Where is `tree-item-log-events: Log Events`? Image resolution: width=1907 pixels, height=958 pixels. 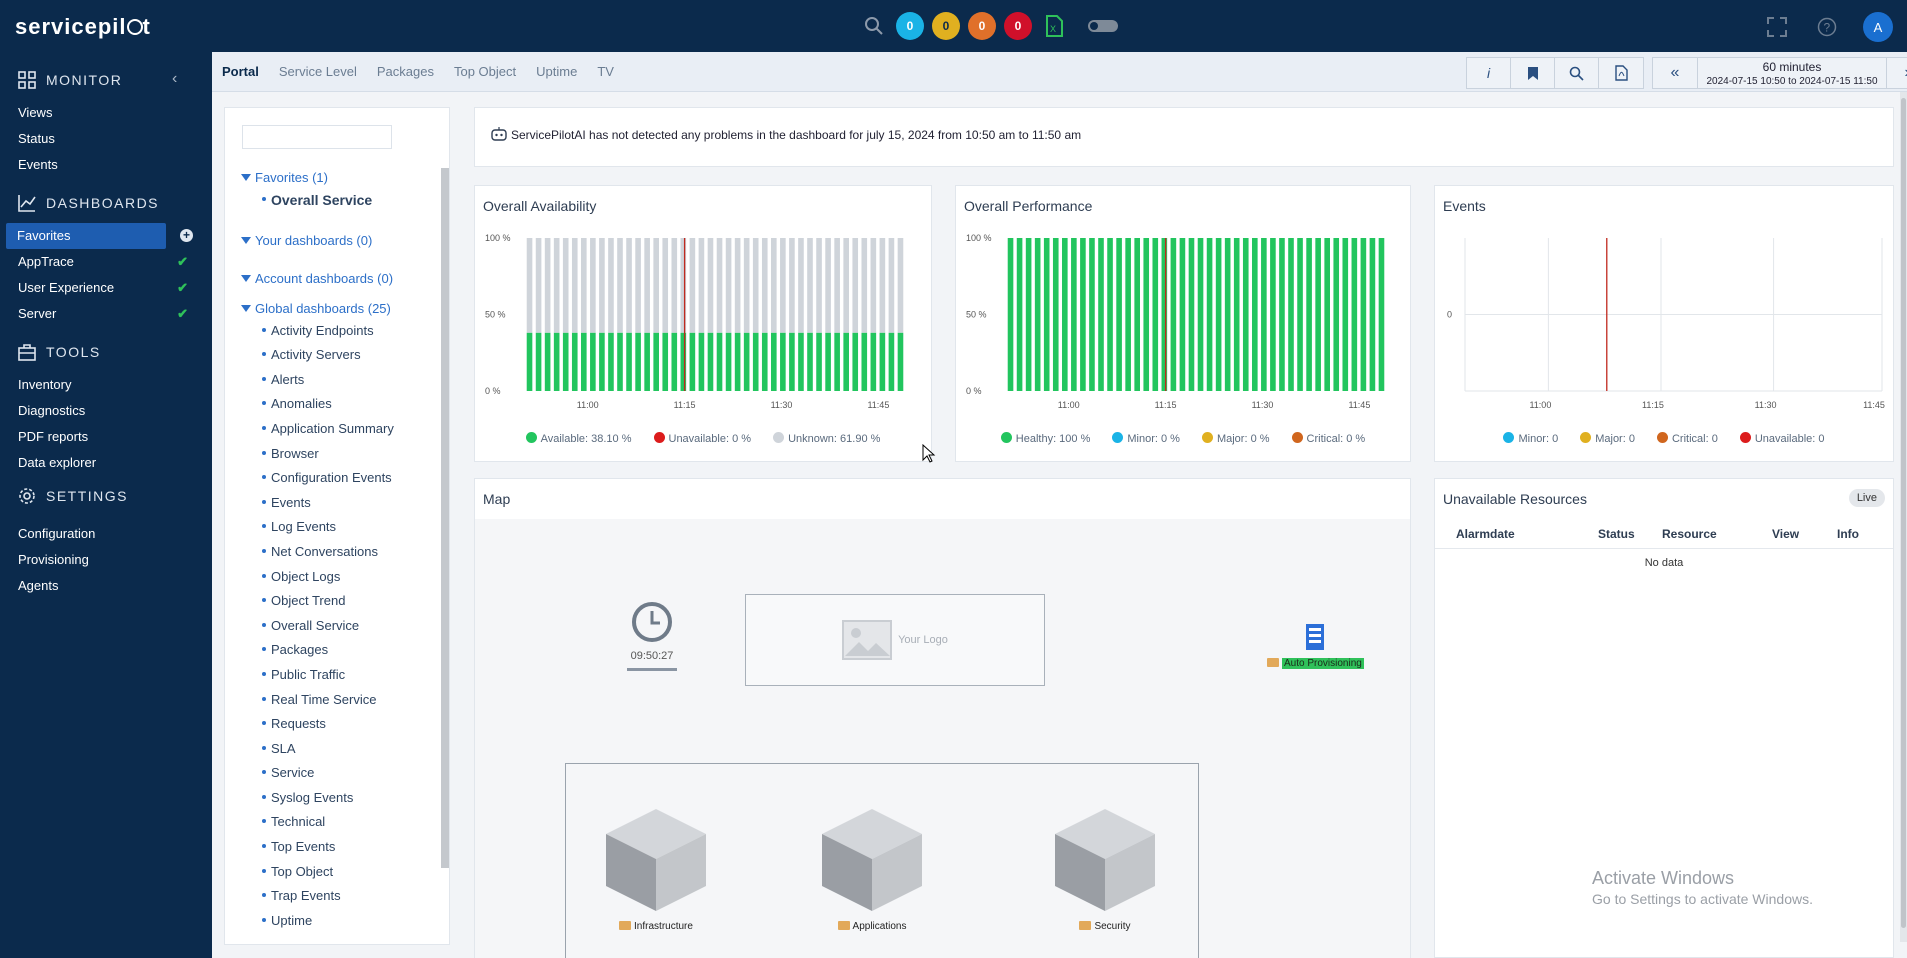
tree-item-log-events: Log Events is located at coordinates (336, 527).